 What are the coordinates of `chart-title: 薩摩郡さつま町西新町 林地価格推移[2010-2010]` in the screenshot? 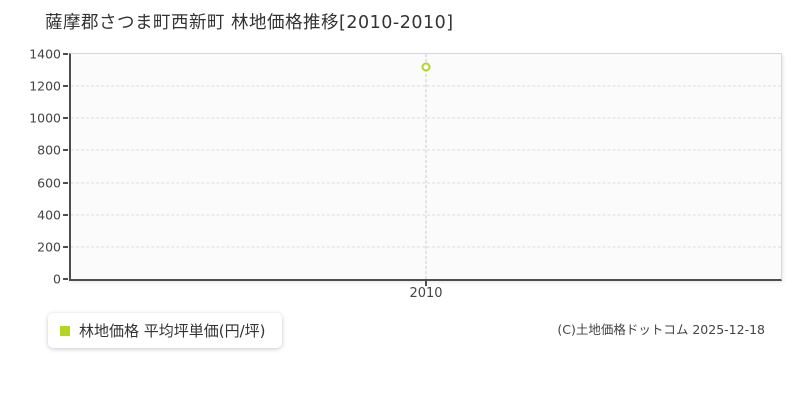 It's located at (249, 23).